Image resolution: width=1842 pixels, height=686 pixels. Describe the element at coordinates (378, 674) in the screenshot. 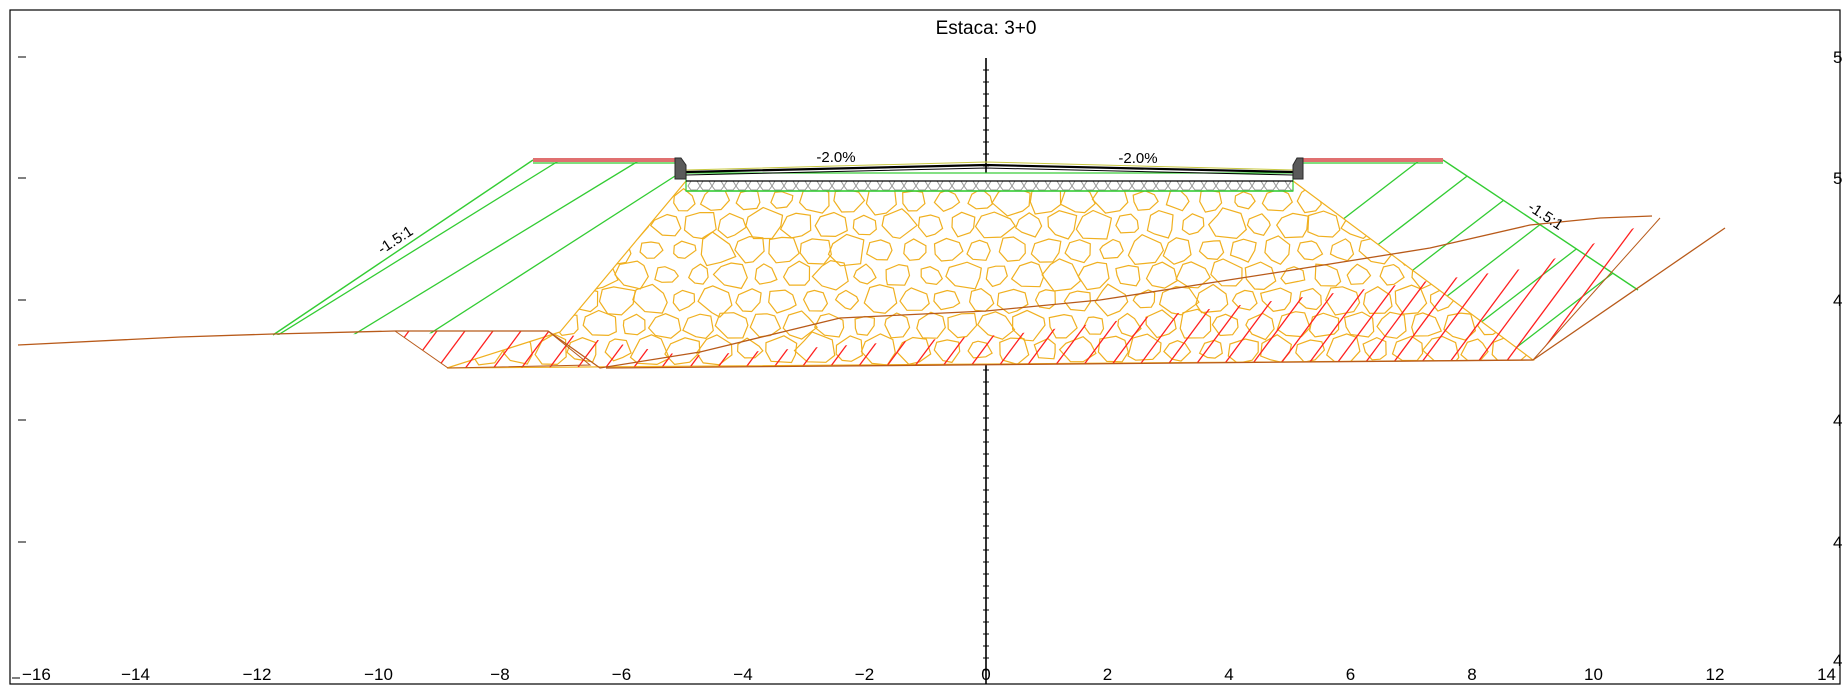

I see `x-tick-label: −10` at that location.